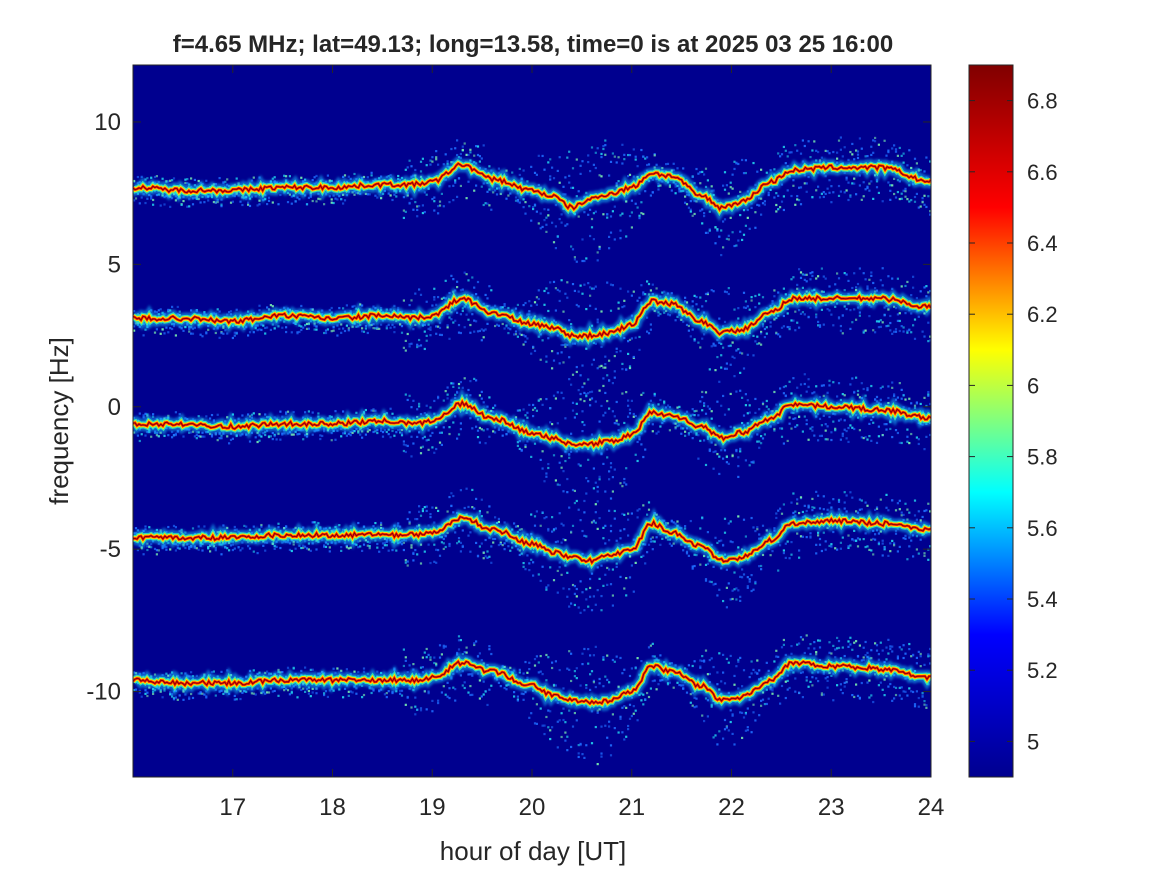  Describe the element at coordinates (532, 186) in the screenshot. I see `trace-peak` at that location.